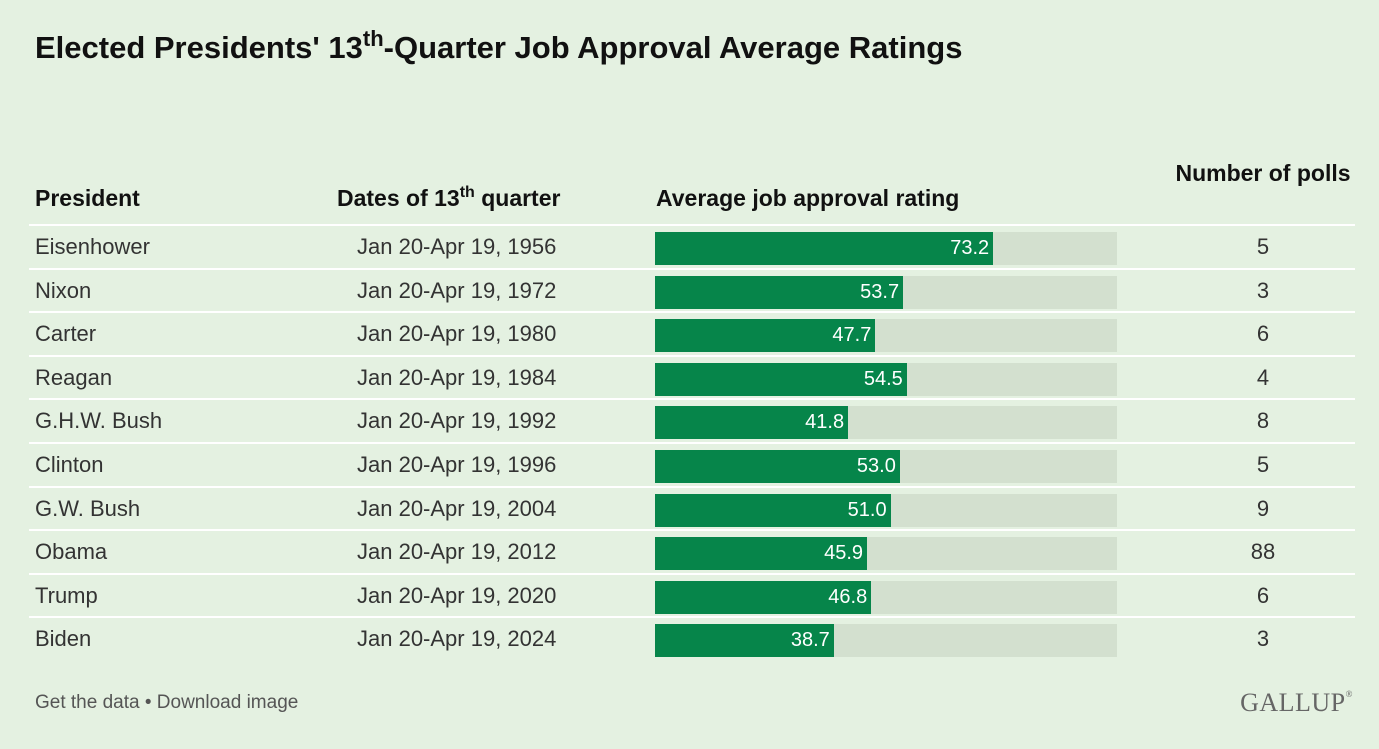 Image resolution: width=1379 pixels, height=749 pixels. What do you see at coordinates (457, 508) in the screenshot?
I see `quarter-dates: Jan 20-Apr 19, 2004` at bounding box center [457, 508].